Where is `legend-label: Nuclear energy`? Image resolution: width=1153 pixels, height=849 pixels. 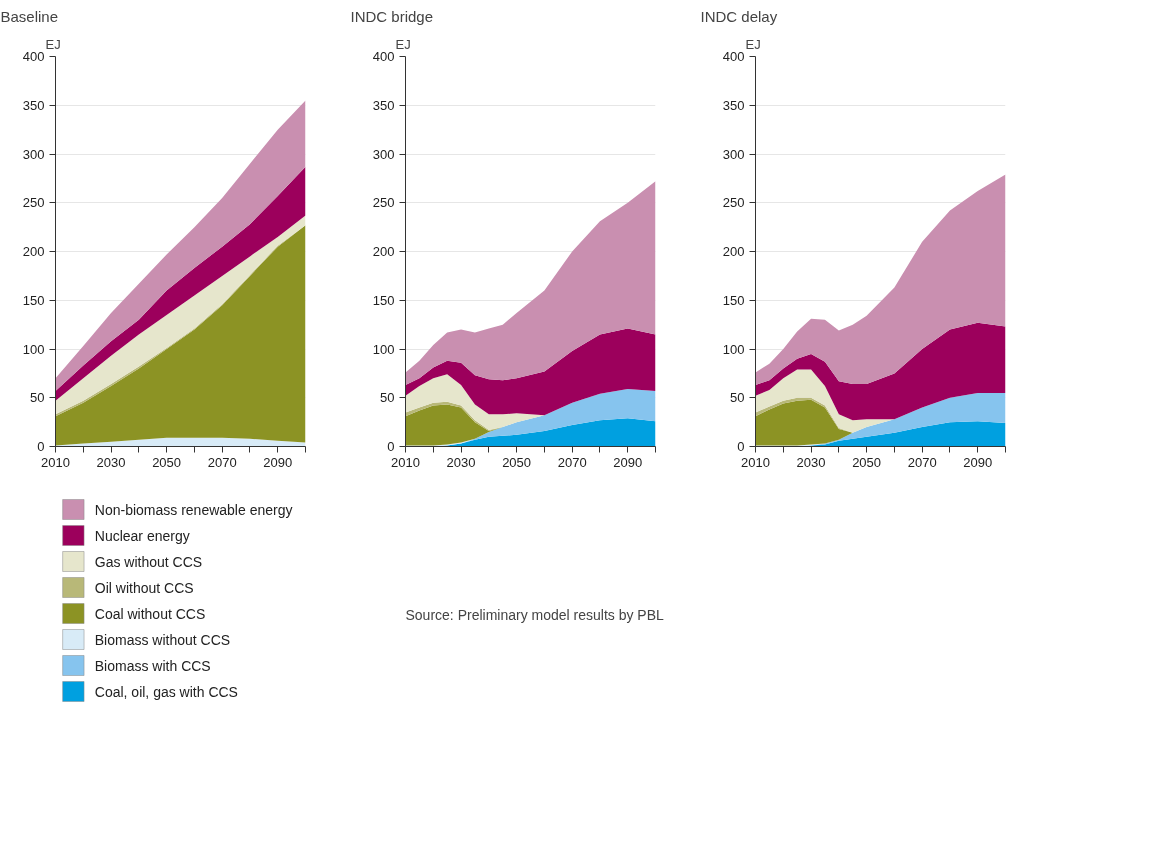 legend-label: Nuclear energy is located at coordinates (142, 535).